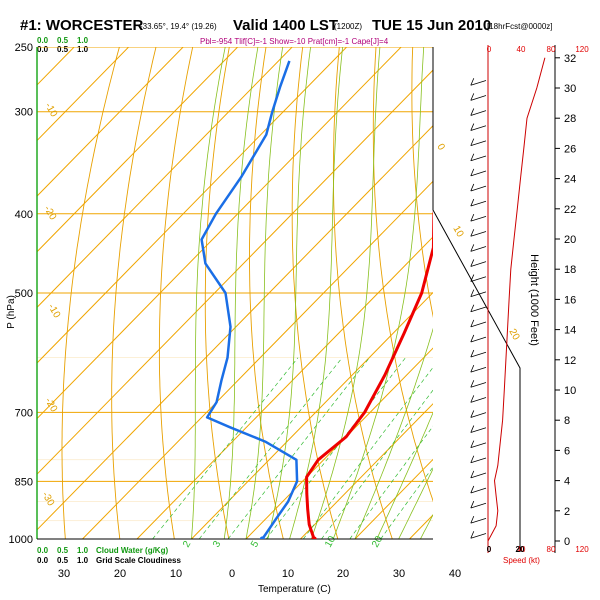  I want to click on speed-top-tick-label: 120, so click(582, 49).